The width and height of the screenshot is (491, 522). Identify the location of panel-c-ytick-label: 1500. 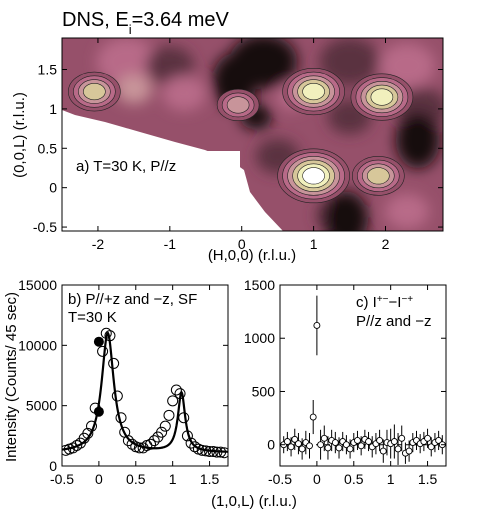
(259, 285).